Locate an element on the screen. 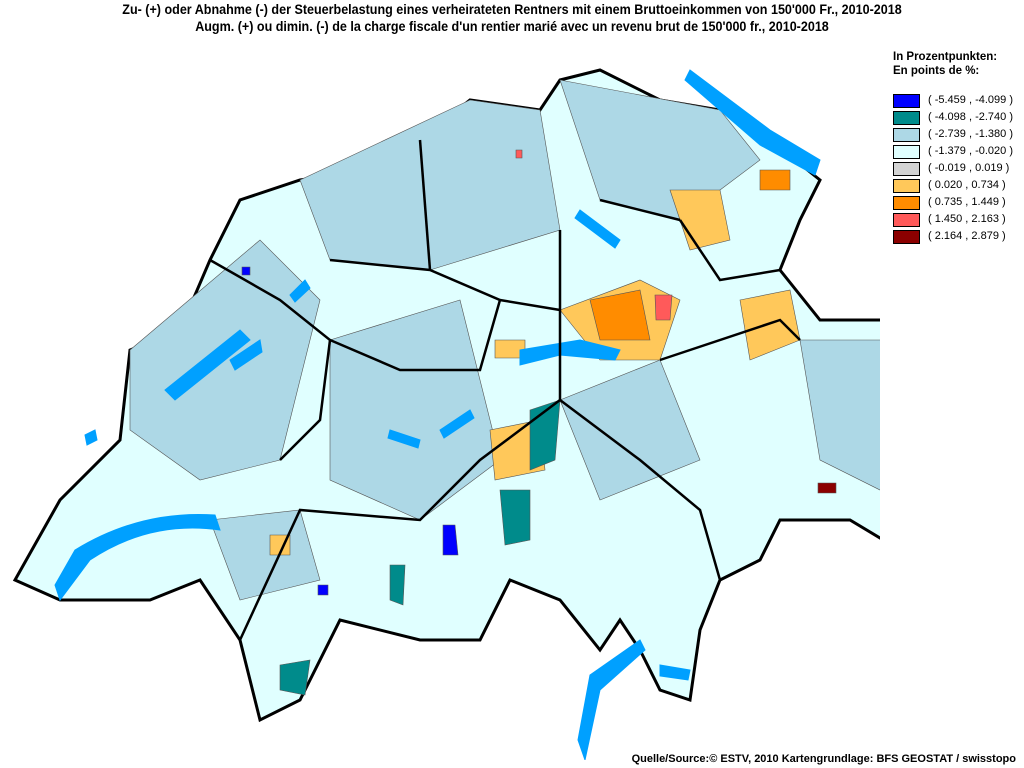 The image size is (1024, 768). legend-heading-french: En points de %: is located at coordinates (936, 71).